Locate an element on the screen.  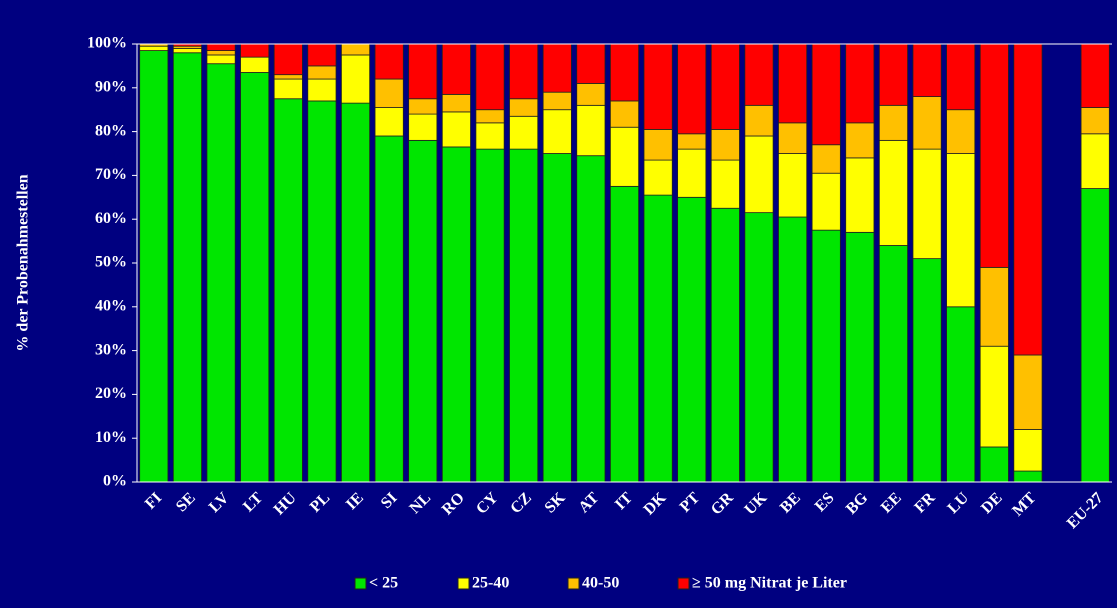
y-tick-label: 100% is located at coordinates (107, 43).